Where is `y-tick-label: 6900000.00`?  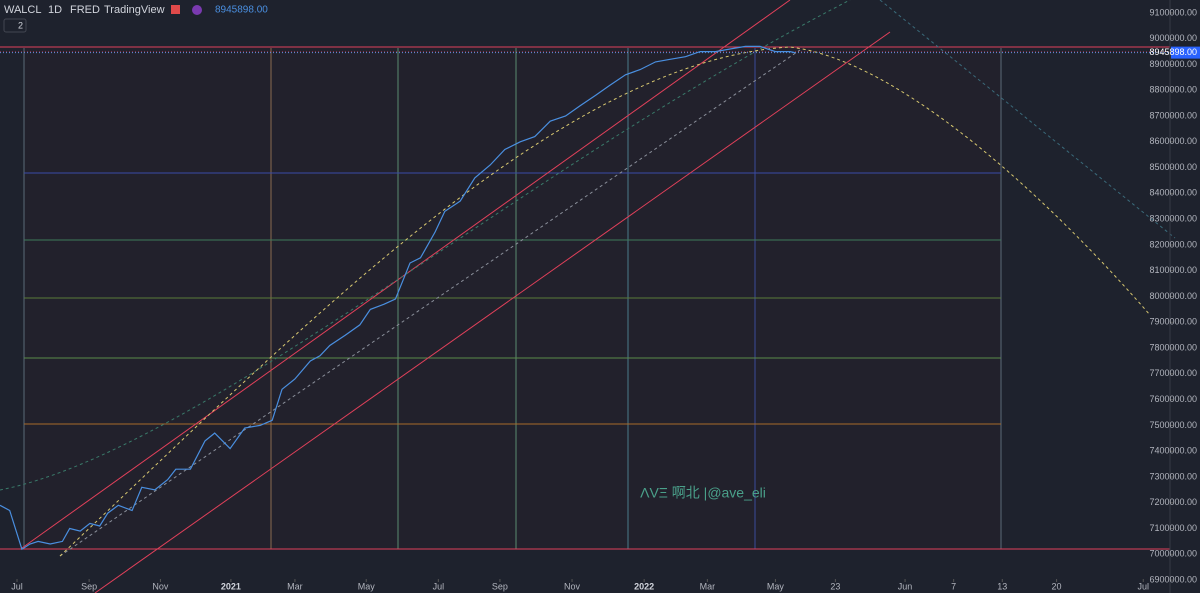 y-tick-label: 6900000.00 is located at coordinates (1173, 579).